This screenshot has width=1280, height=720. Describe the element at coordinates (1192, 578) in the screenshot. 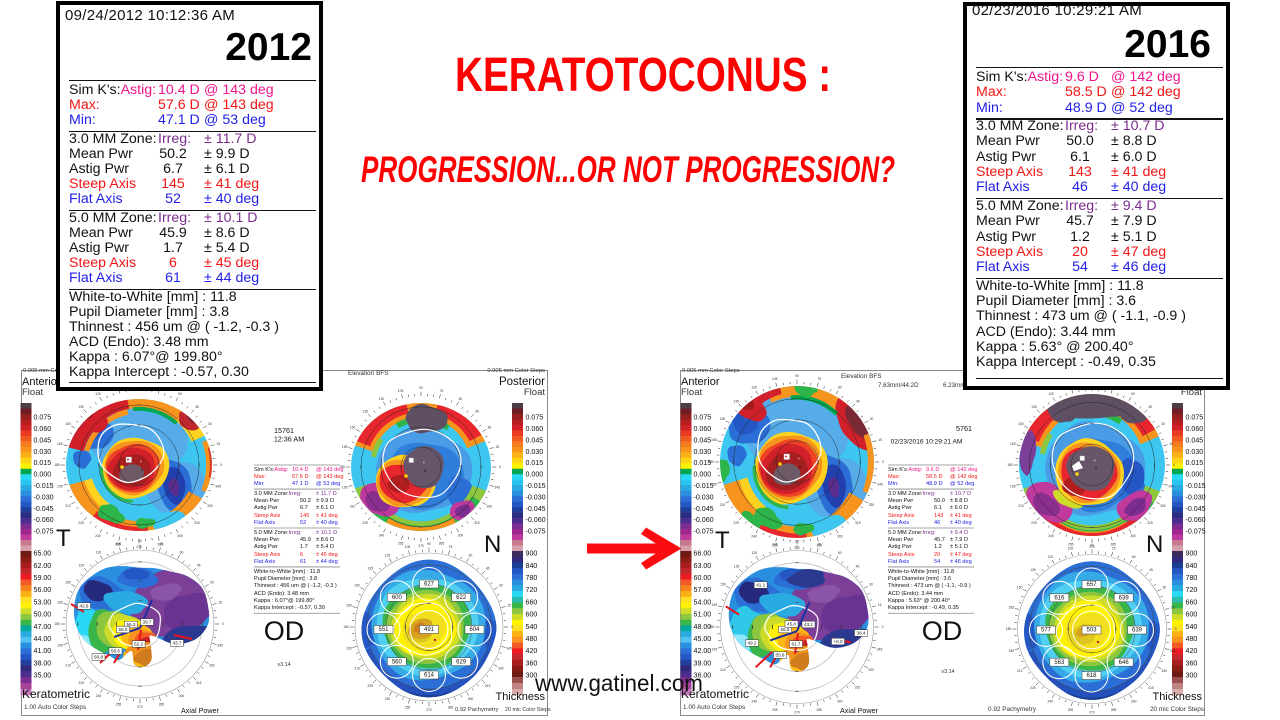

I see `svg-text: 780` at that location.